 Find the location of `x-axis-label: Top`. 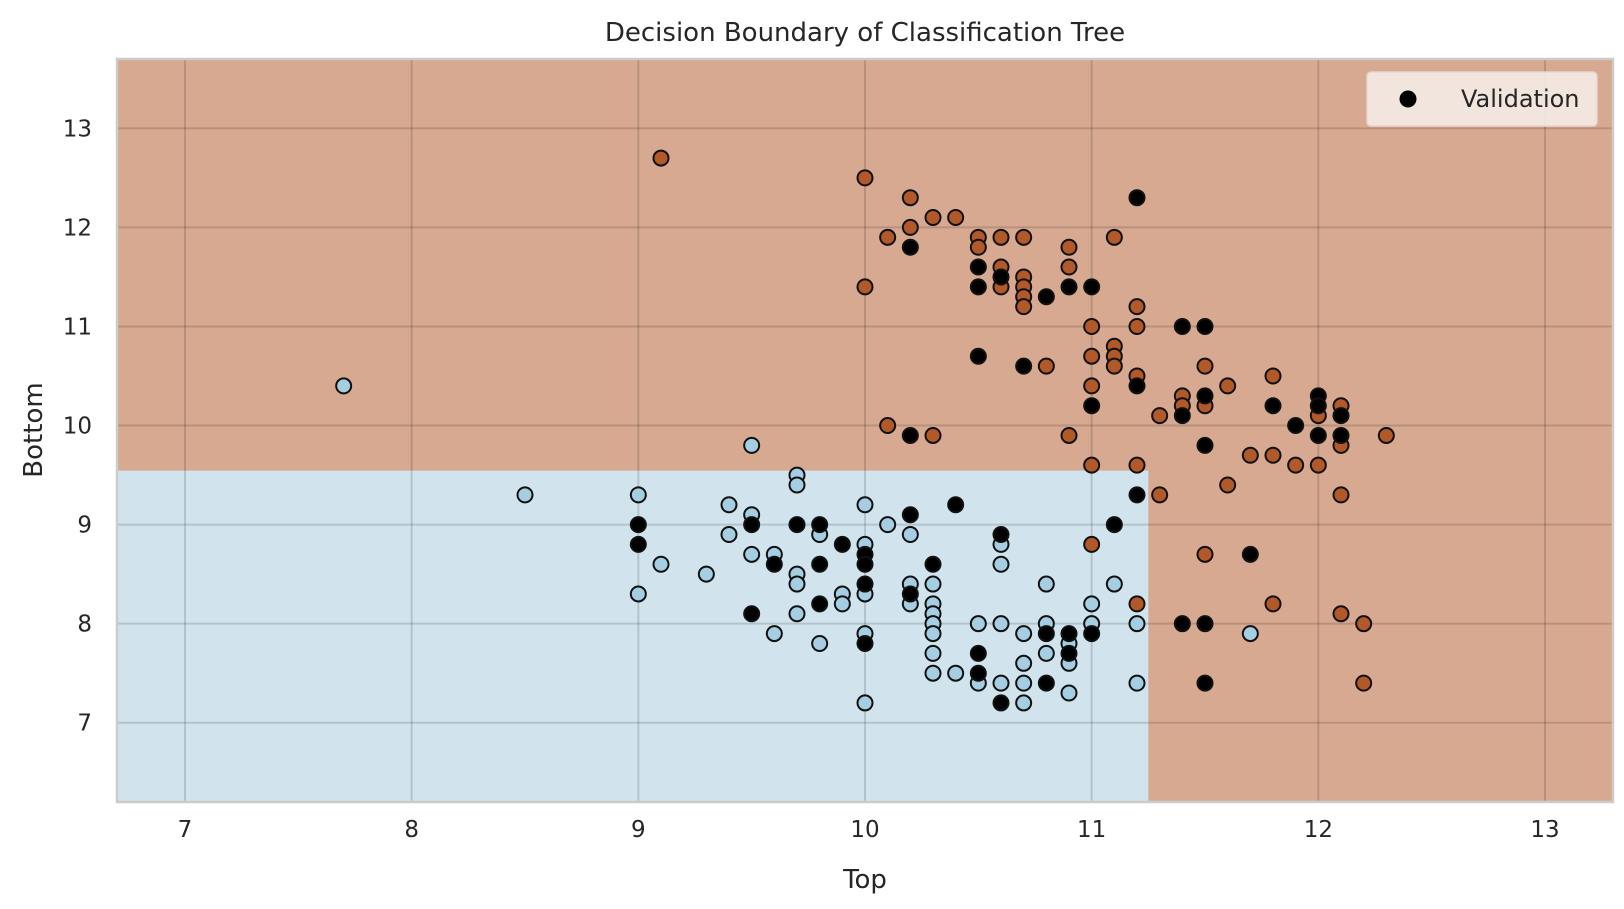

x-axis-label: Top is located at coordinates (864, 880).